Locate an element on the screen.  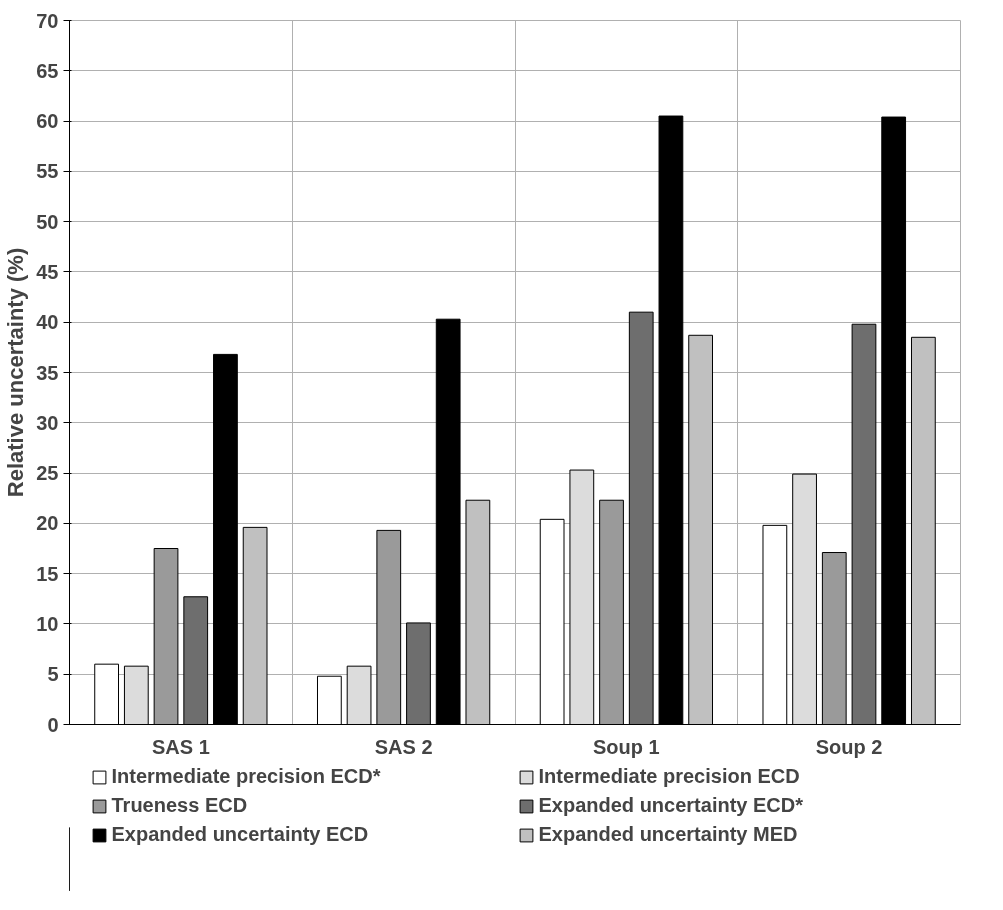
x-tick-label: SAS 2 is located at coordinates (403, 746).